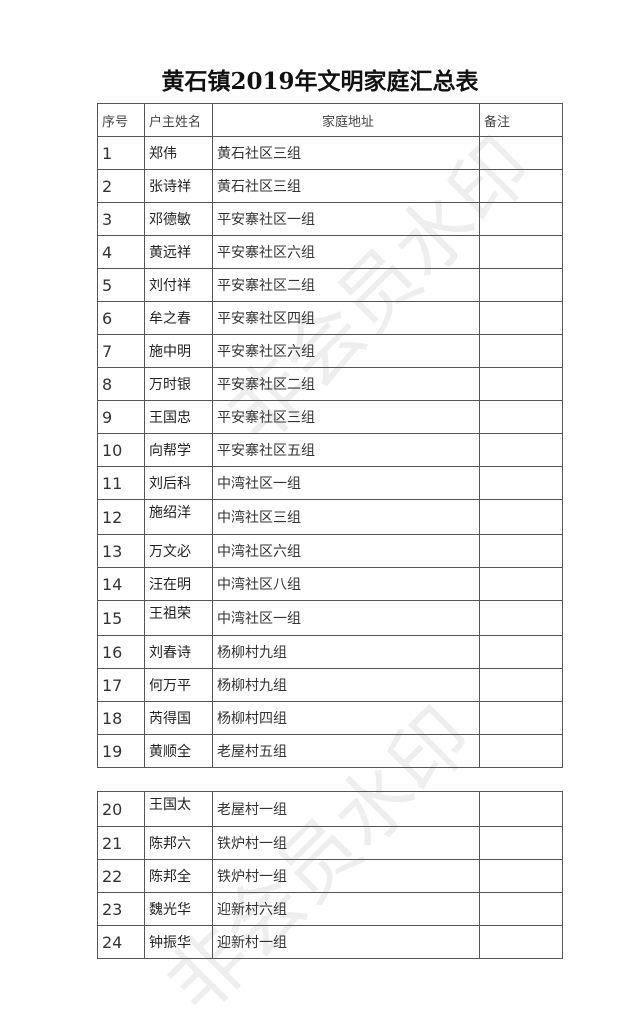 This screenshot has height=1027, width=640. I want to click on cell-name: 芮得国, so click(178, 718).